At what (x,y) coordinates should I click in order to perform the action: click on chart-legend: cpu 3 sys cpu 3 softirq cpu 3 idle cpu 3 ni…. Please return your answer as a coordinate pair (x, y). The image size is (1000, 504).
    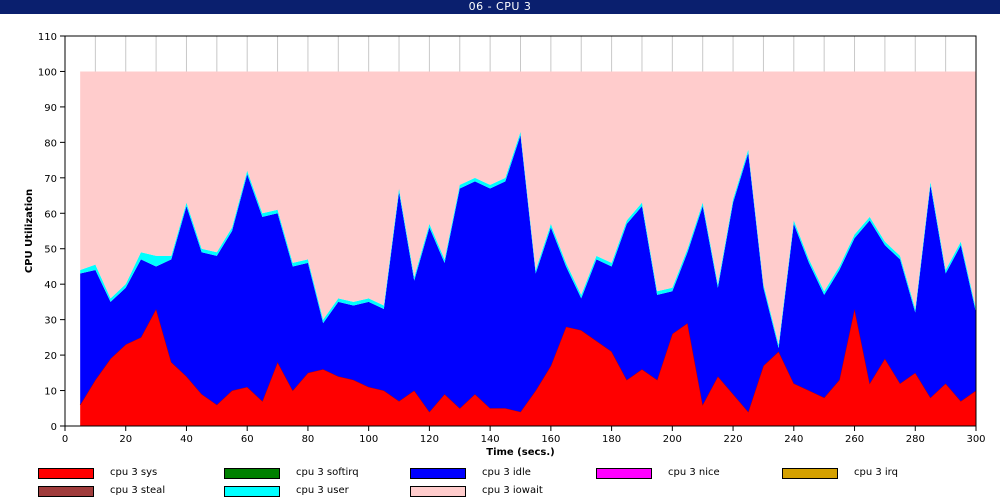
    Looking at the image, I should click on (500, 483).